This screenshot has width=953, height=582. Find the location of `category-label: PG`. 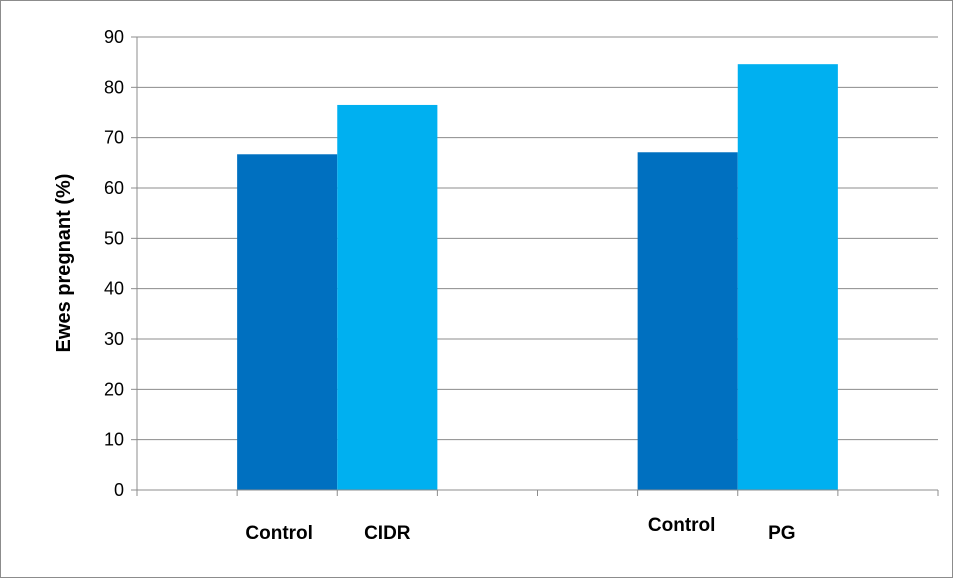

category-label: PG is located at coordinates (781, 533).